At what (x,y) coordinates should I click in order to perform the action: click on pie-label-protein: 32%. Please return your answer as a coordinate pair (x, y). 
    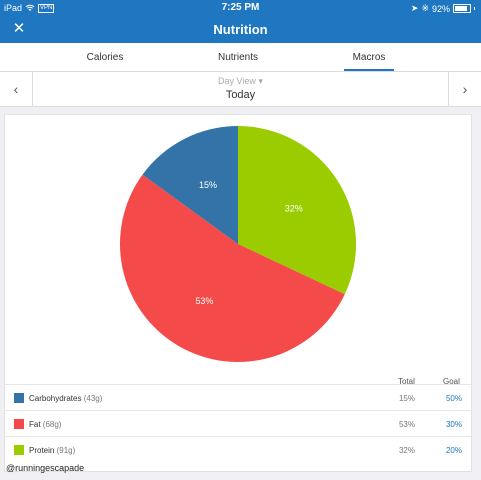
    Looking at the image, I should click on (294, 209).